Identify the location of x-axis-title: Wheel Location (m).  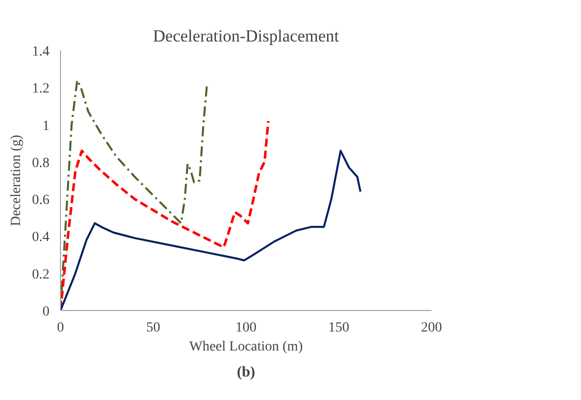
(246, 347).